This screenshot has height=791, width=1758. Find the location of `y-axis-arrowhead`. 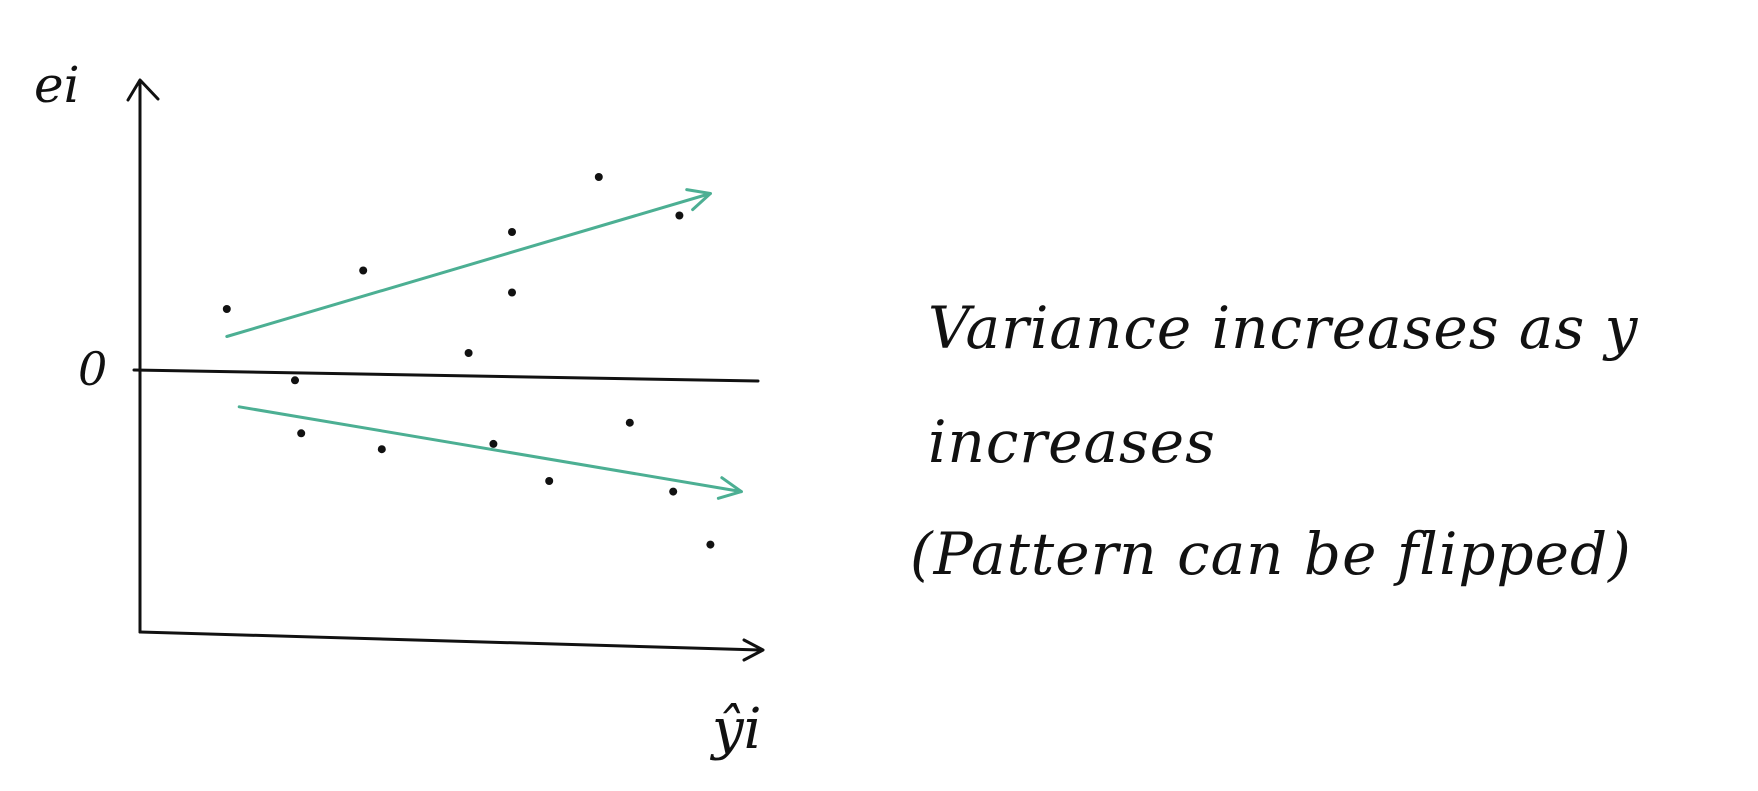

y-axis-arrowhead is located at coordinates (143, 90).